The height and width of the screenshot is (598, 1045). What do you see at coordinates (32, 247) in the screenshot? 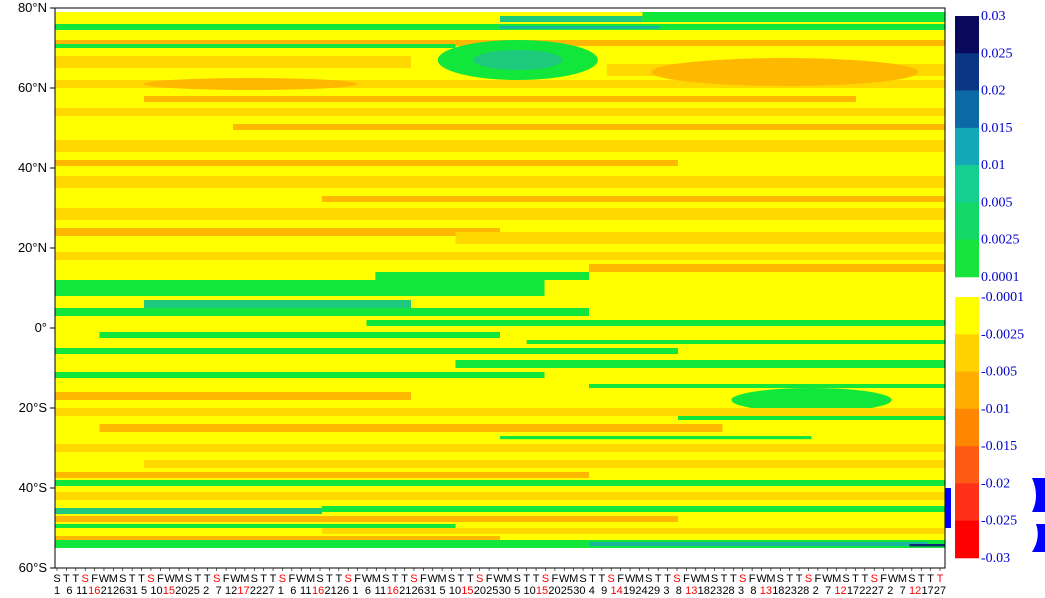
I see `y-tick-label: 20°N` at bounding box center [32, 247].